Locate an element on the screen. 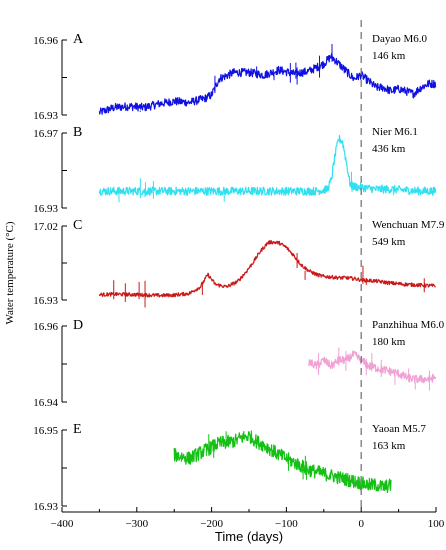 Image resolution: width=446 pixels, height=550 pixels. x-axis: −400 −300 −200 −100 0 100 is located at coordinates (248, 518).